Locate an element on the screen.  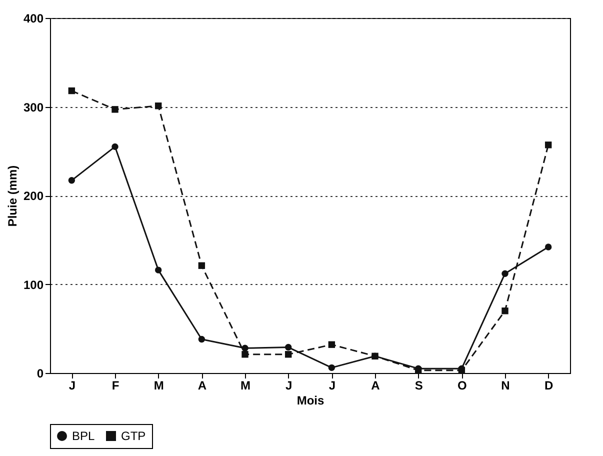
y-tick-label: 300 is located at coordinates (33, 107).